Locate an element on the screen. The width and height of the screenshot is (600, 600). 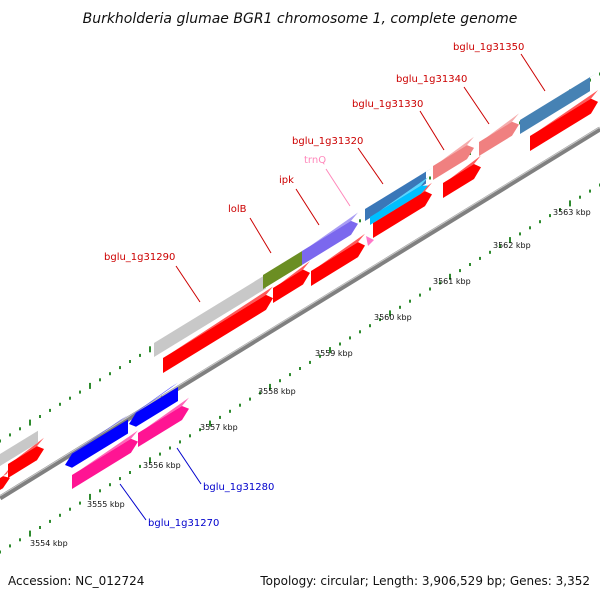
cds-forward-0-top is located at coordinates (218, 322).